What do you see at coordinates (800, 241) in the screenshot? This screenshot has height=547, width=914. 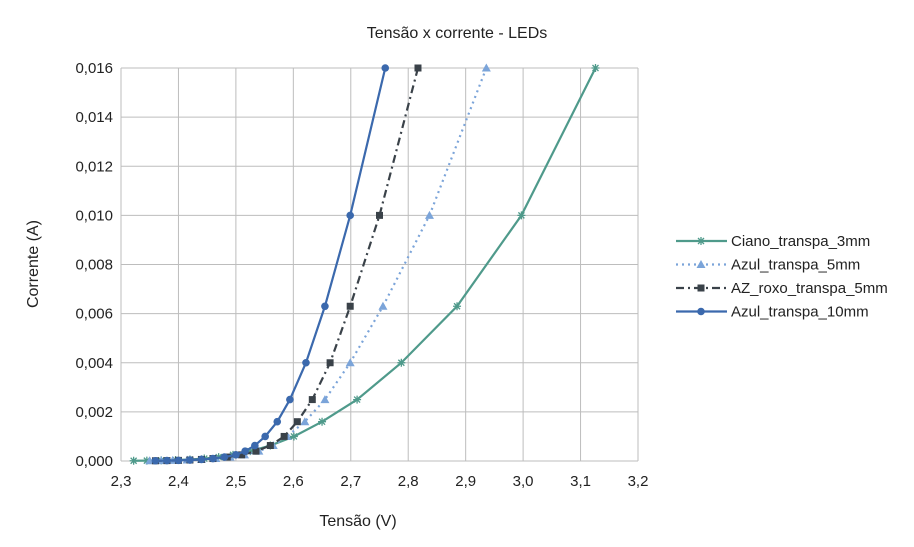 I see `legend-label: Ciano_transpa_3mm` at bounding box center [800, 241].